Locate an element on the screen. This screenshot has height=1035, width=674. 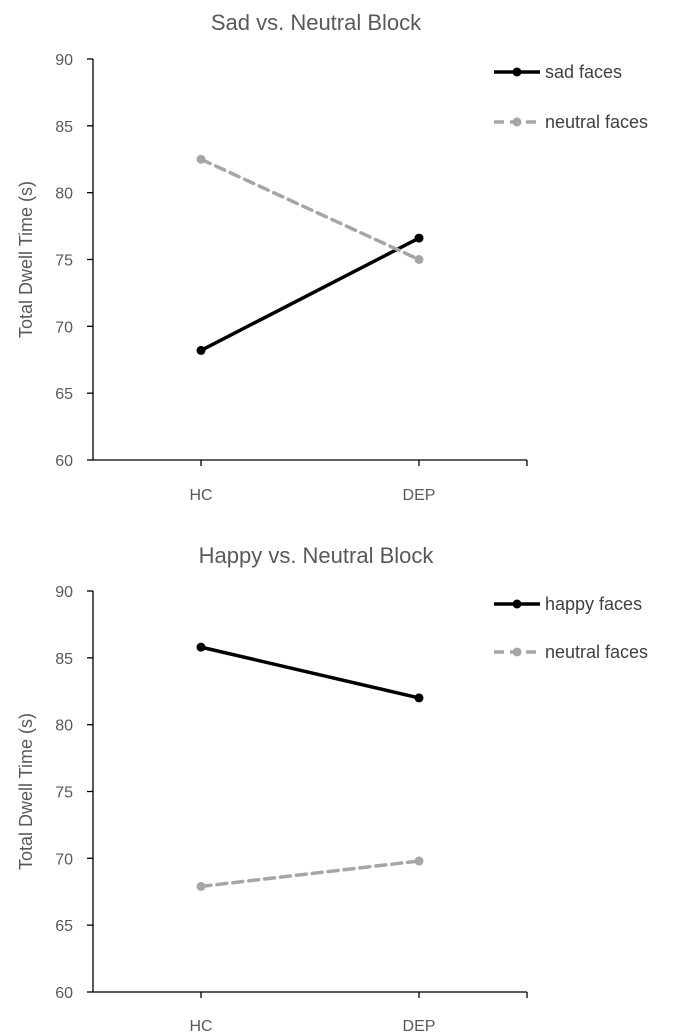
legend-label: sad faces is located at coordinates (583, 72).